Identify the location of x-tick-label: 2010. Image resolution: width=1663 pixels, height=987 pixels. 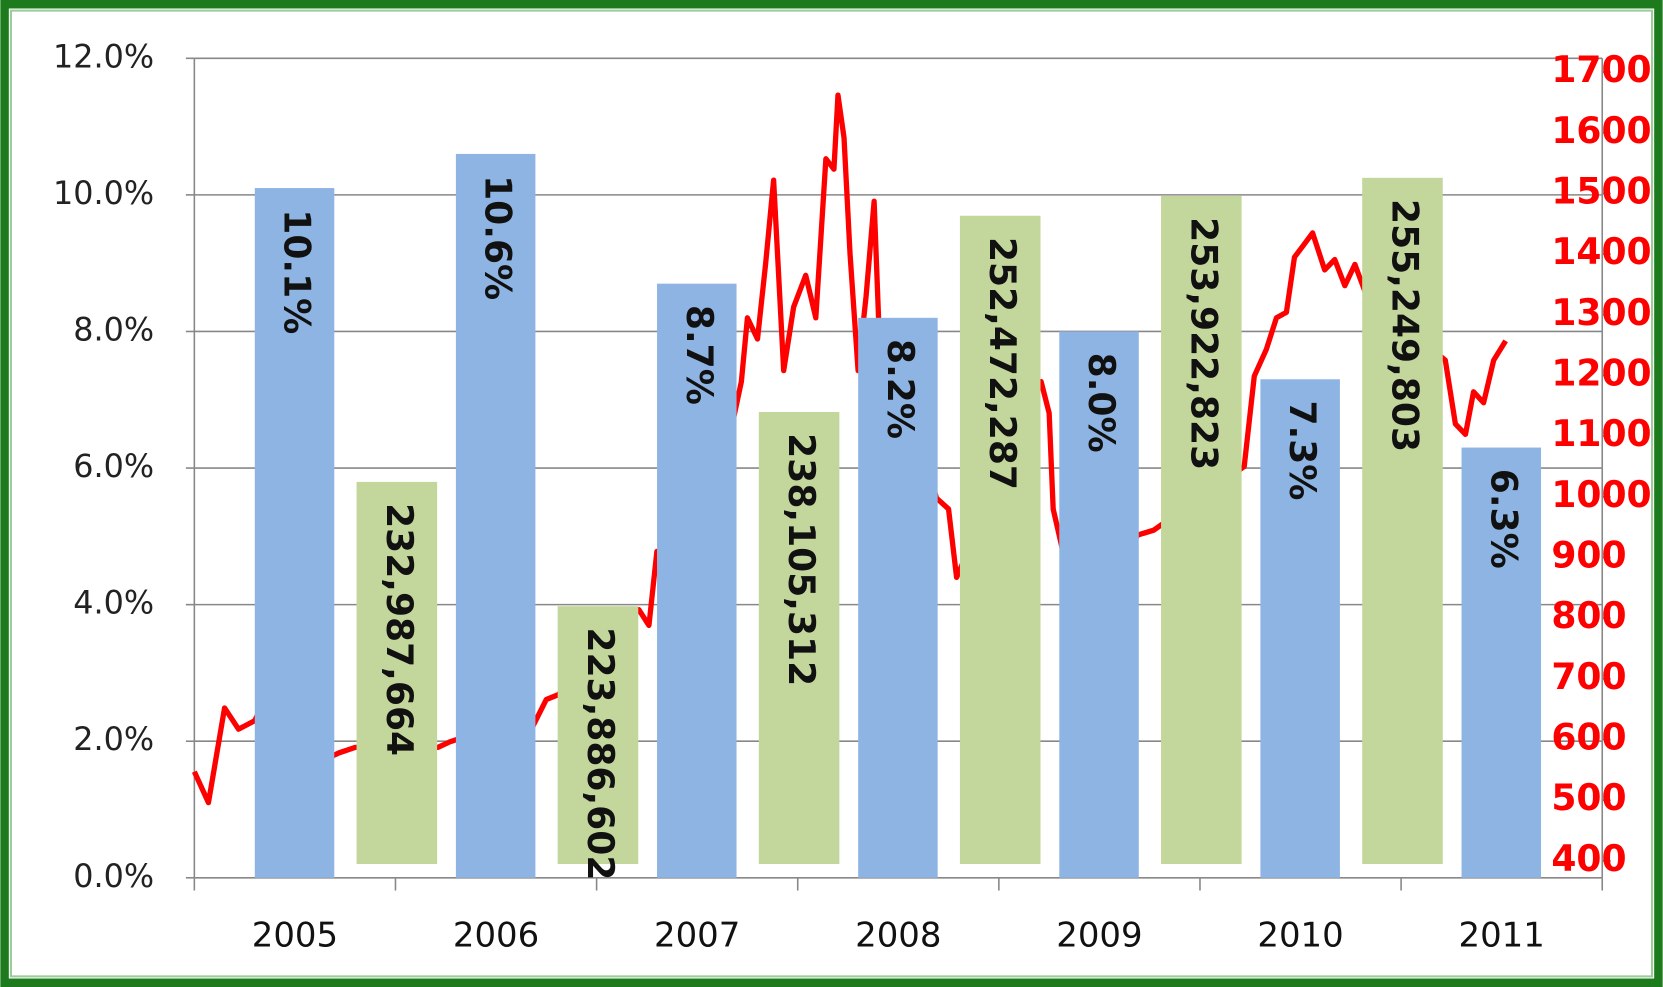
(1300, 935).